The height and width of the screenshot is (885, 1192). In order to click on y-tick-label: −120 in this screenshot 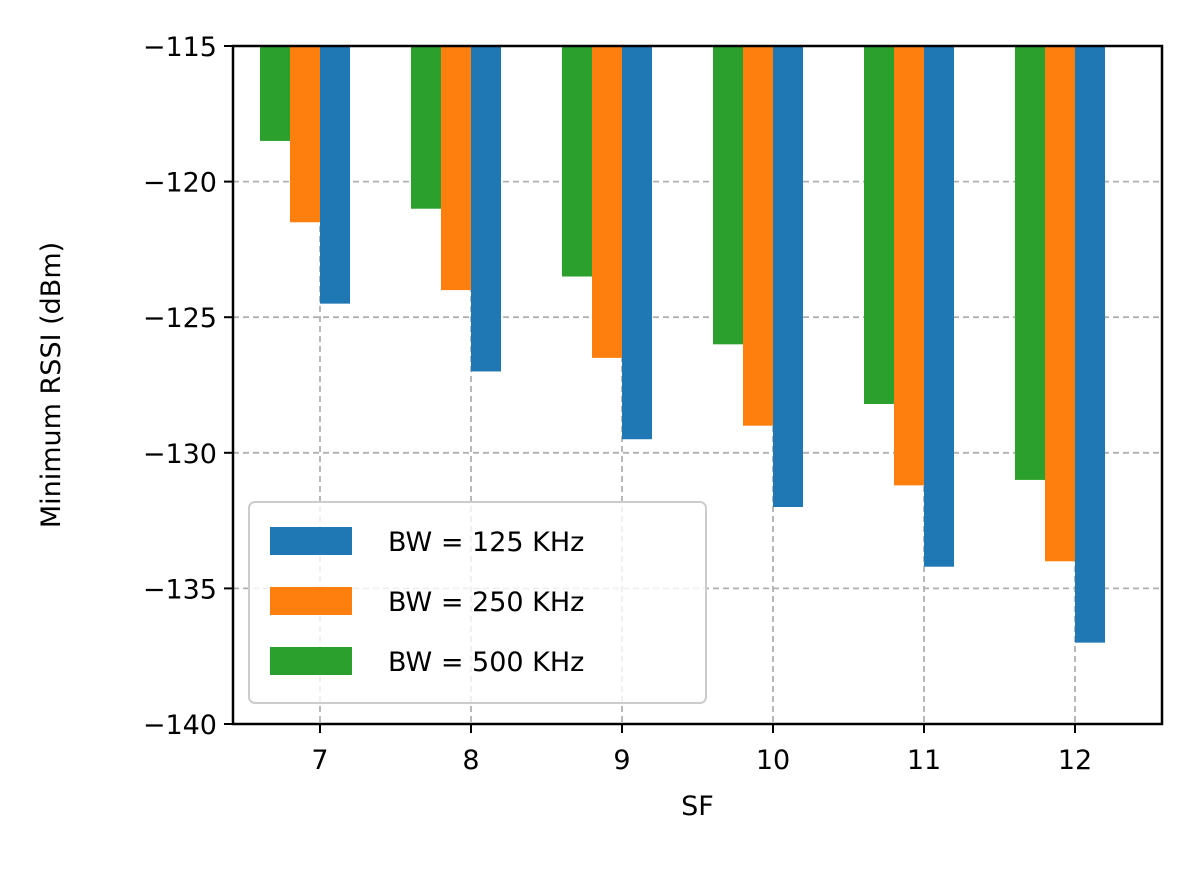, I will do `click(180, 183)`.